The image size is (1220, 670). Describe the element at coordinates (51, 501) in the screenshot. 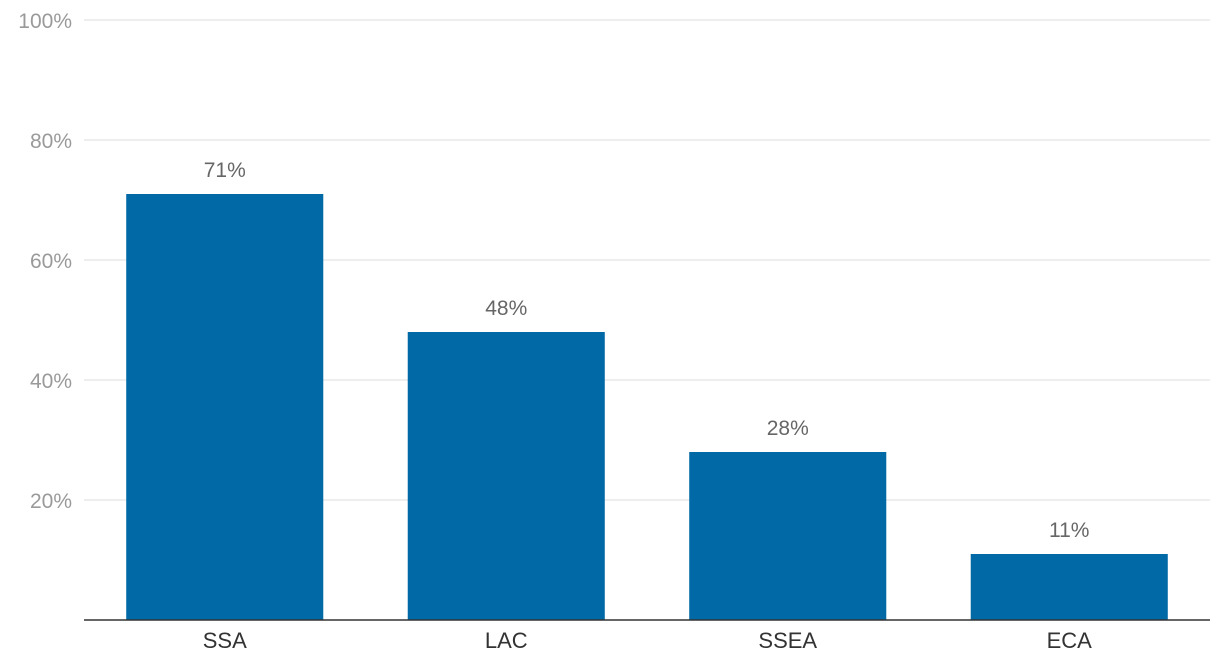

I see `y-tick-label: 20%` at that location.